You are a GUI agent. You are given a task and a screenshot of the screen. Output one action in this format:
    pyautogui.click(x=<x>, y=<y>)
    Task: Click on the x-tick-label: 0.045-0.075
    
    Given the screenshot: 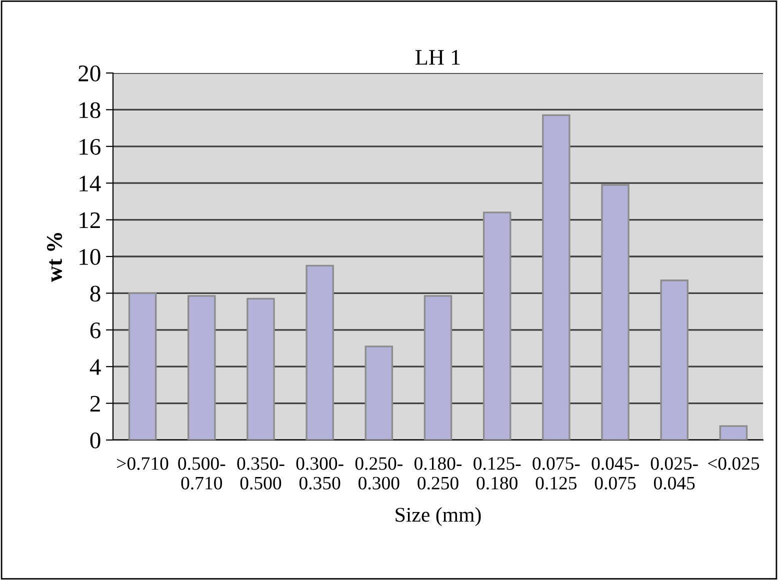 What is the action you would take?
    pyautogui.click(x=615, y=473)
    